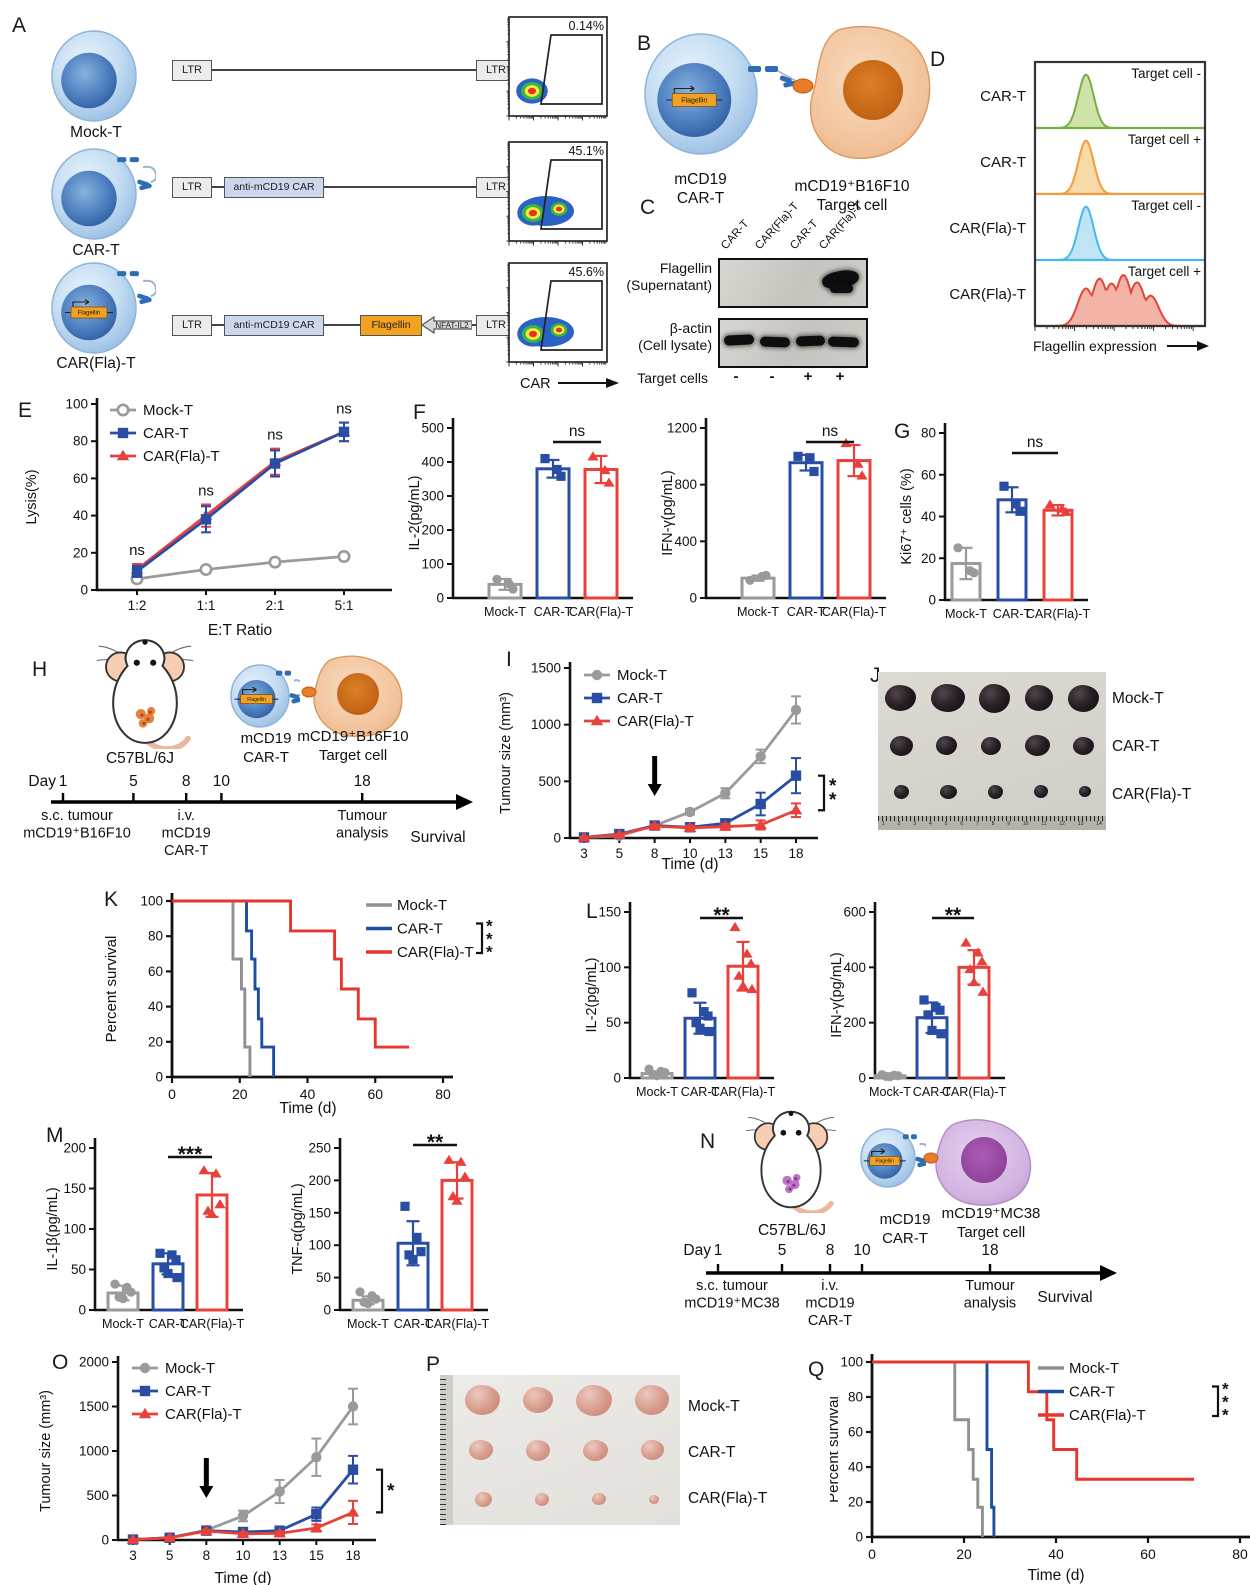  What do you see at coordinates (432, 428) in the screenshot?
I see `svg-text: 500` at bounding box center [432, 428].